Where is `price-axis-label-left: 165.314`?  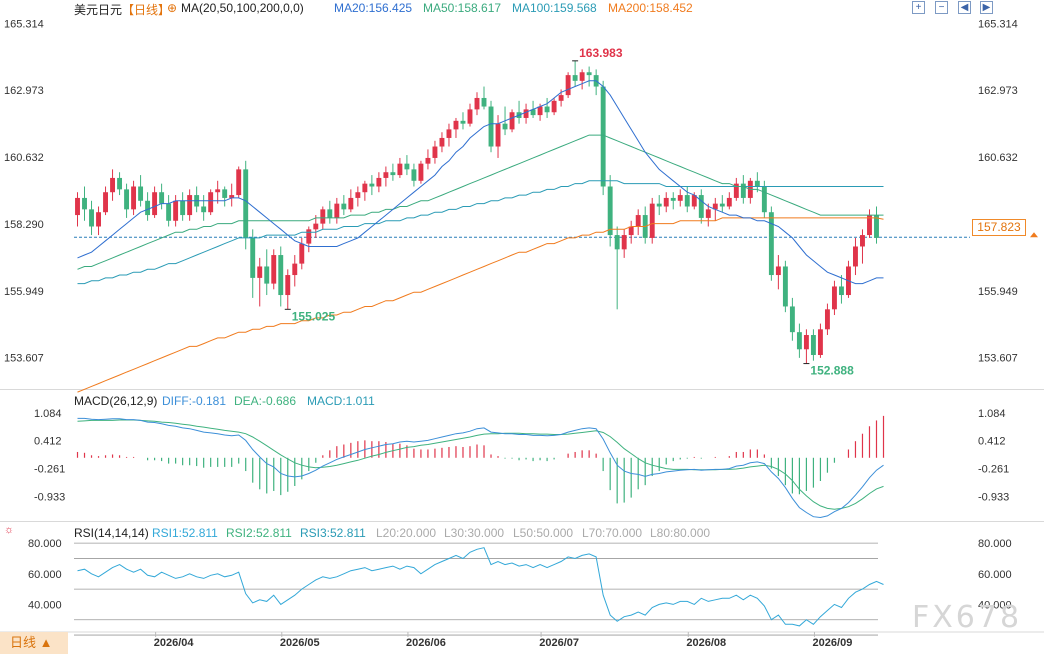 price-axis-label-left: 165.314 is located at coordinates (24, 24).